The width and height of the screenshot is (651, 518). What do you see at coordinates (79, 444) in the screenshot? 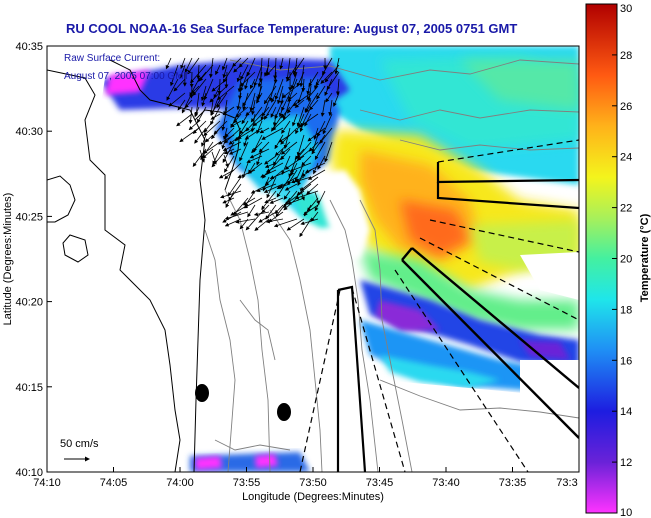
I see `scale-label: 50 cm/s` at bounding box center [79, 444].